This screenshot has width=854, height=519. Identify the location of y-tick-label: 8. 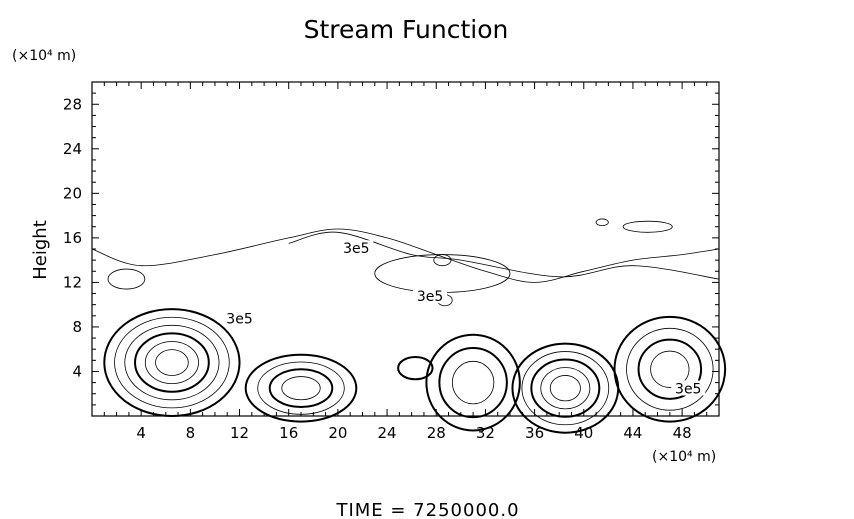
(77, 327).